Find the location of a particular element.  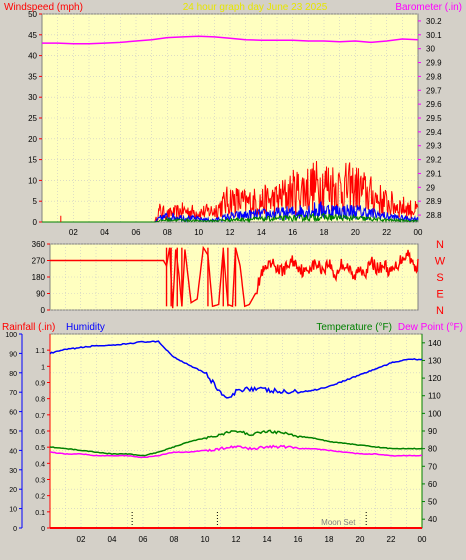

temp-tick-label: 70 is located at coordinates (432, 466).